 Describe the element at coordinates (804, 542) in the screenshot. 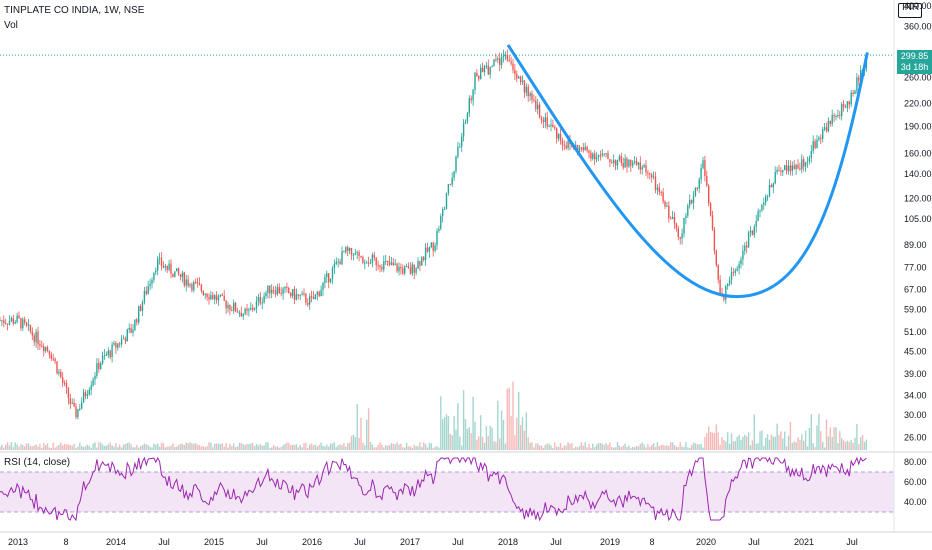

I see `time-tick-label: 2021` at that location.